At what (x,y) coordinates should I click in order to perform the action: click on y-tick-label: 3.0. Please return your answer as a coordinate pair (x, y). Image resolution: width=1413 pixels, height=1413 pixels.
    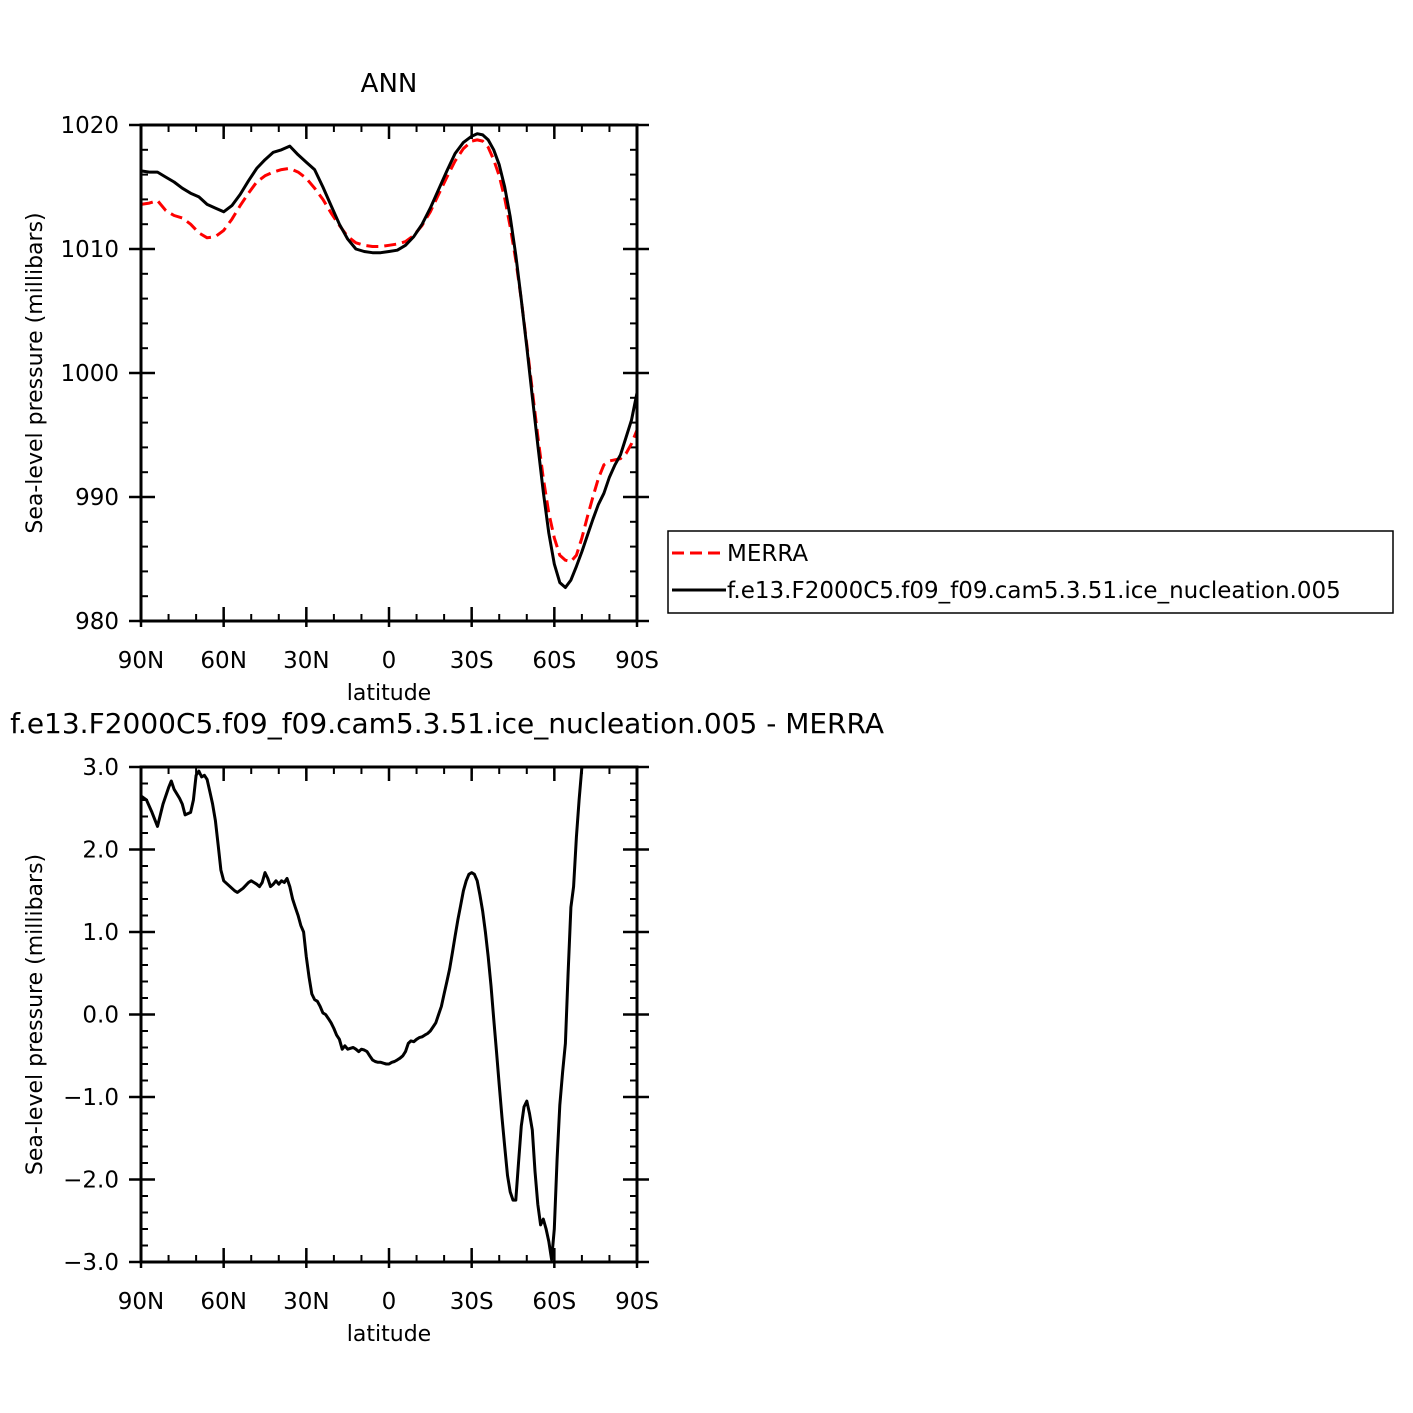
    Looking at the image, I should click on (100, 768).